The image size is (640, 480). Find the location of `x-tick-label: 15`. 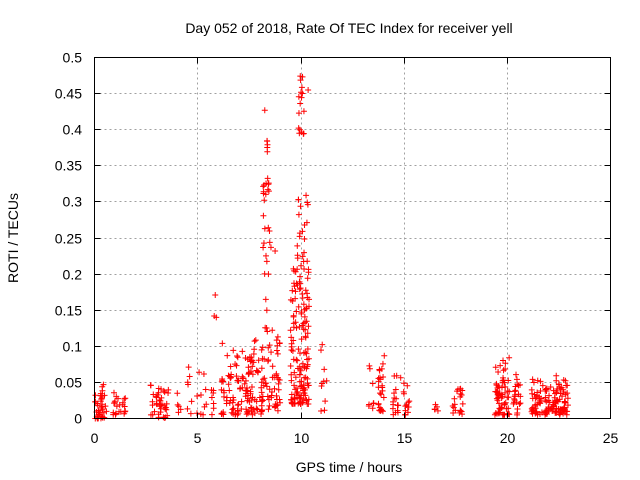

x-tick-label: 15 is located at coordinates (405, 438).